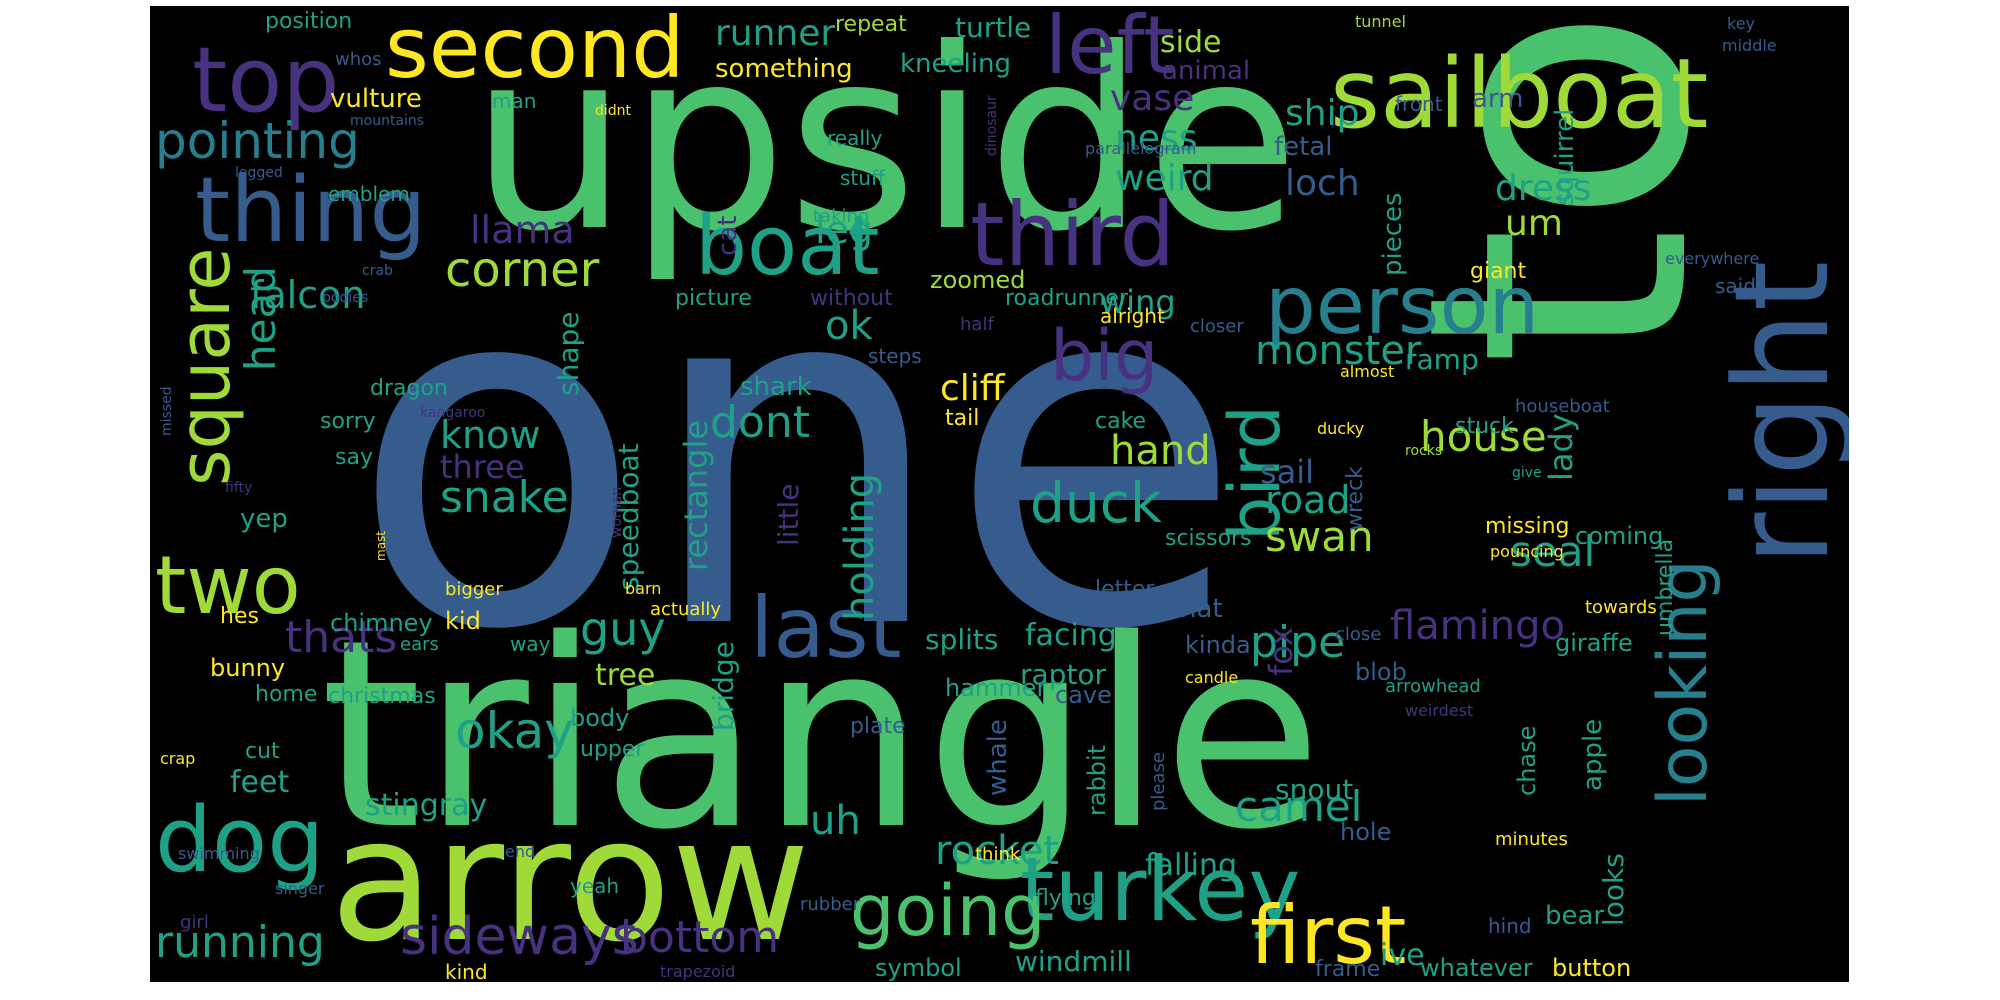 The image size is (2000, 1000). What do you see at coordinates (860, 546) in the screenshot?
I see `word-holding: holding` at bounding box center [860, 546].